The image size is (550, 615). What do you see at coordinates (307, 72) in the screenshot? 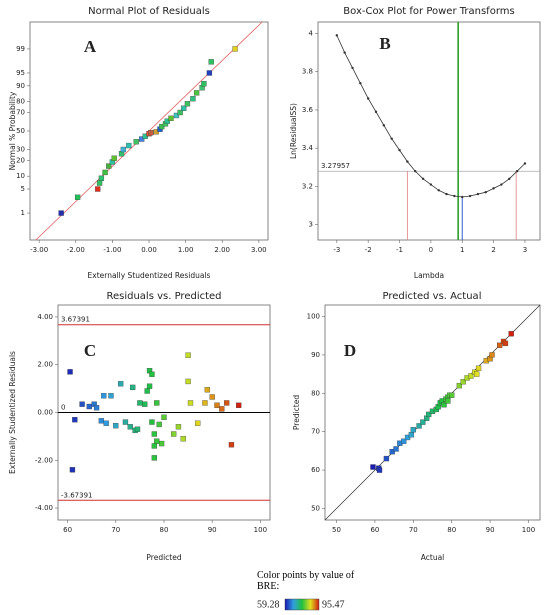
I see `y-tick-label: 3.8` at bounding box center [307, 72].